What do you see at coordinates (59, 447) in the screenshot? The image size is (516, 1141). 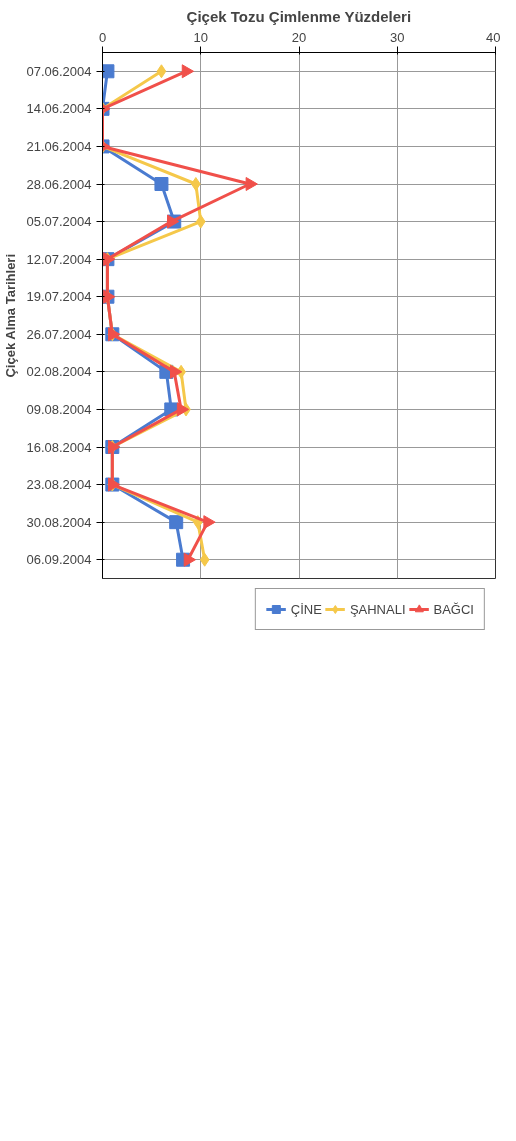 I see `y-tick-label: 16.08.2004` at bounding box center [59, 447].